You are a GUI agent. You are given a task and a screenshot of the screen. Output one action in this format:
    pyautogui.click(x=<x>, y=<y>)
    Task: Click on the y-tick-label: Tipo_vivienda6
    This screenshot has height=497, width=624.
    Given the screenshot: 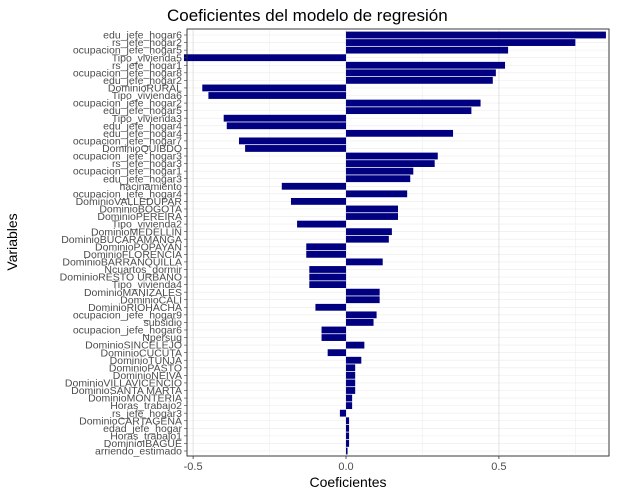 What is the action you would take?
    pyautogui.click(x=147, y=96)
    